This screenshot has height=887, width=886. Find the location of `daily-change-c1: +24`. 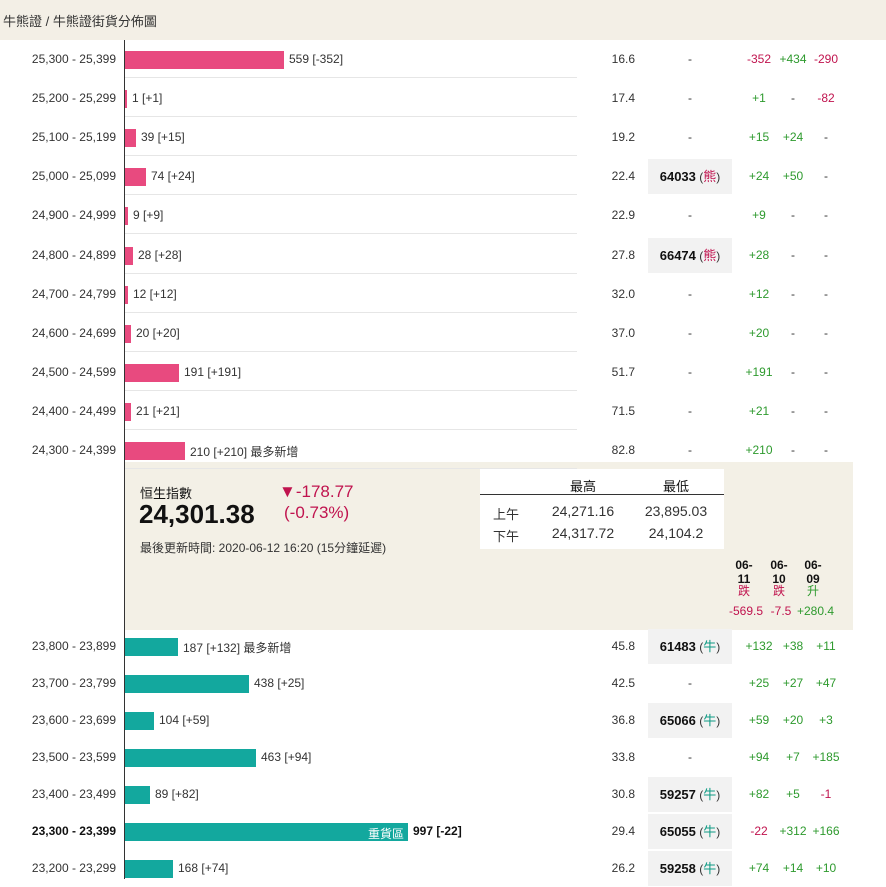

daily-change-c1: +24 is located at coordinates (759, 176).